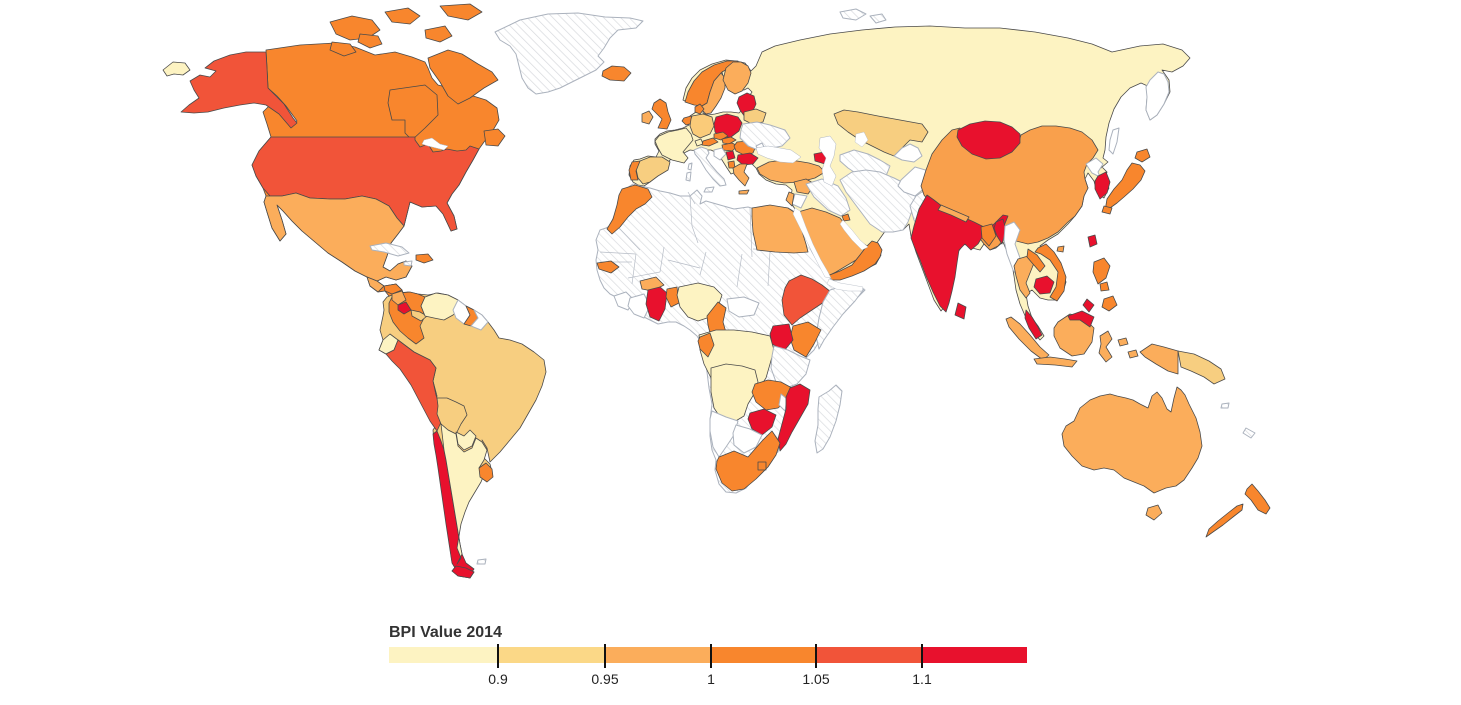  Describe the element at coordinates (815, 679) in the screenshot. I see `svg-text: 1.05` at that location.